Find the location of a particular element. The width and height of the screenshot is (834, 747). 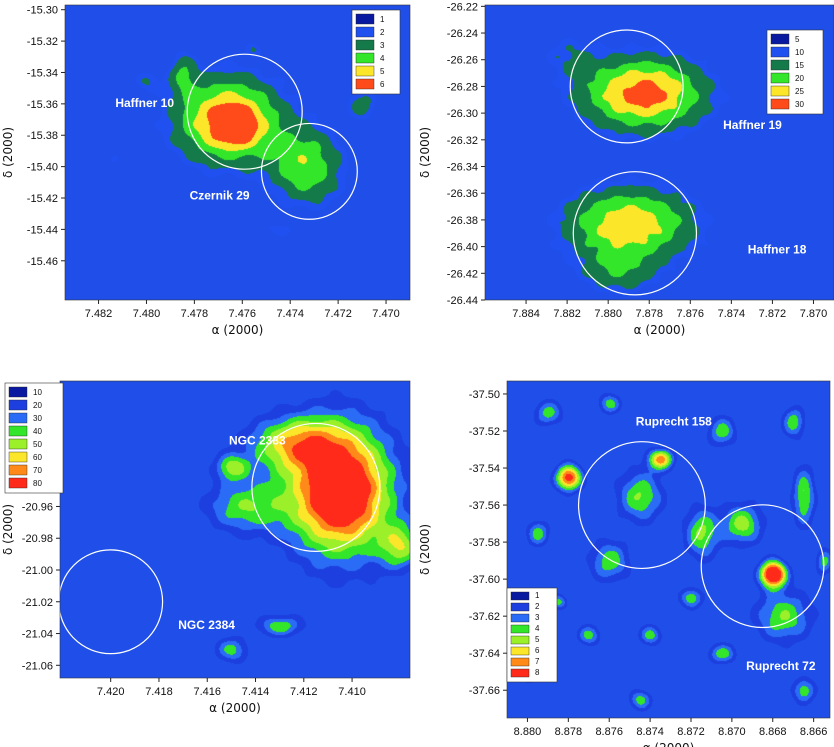

y-tick-label: -26.30 is located at coordinates (462, 114).